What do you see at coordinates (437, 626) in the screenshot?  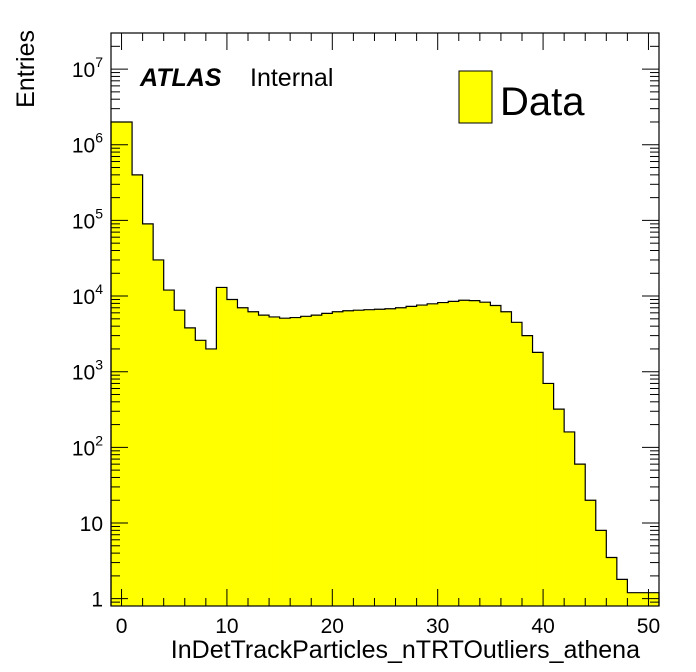 I see `x-tick-label: 30` at bounding box center [437, 626].